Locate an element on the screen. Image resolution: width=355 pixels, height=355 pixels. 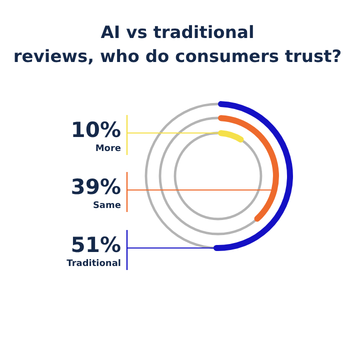
category-label: More is located at coordinates (108, 149).